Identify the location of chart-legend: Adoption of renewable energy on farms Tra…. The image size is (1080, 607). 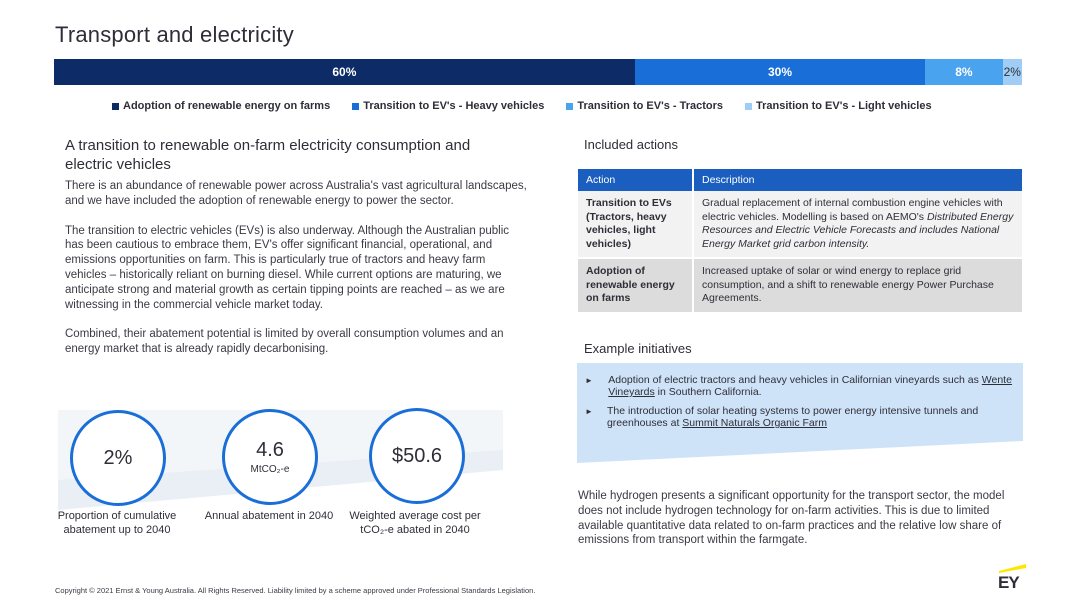
(533, 106).